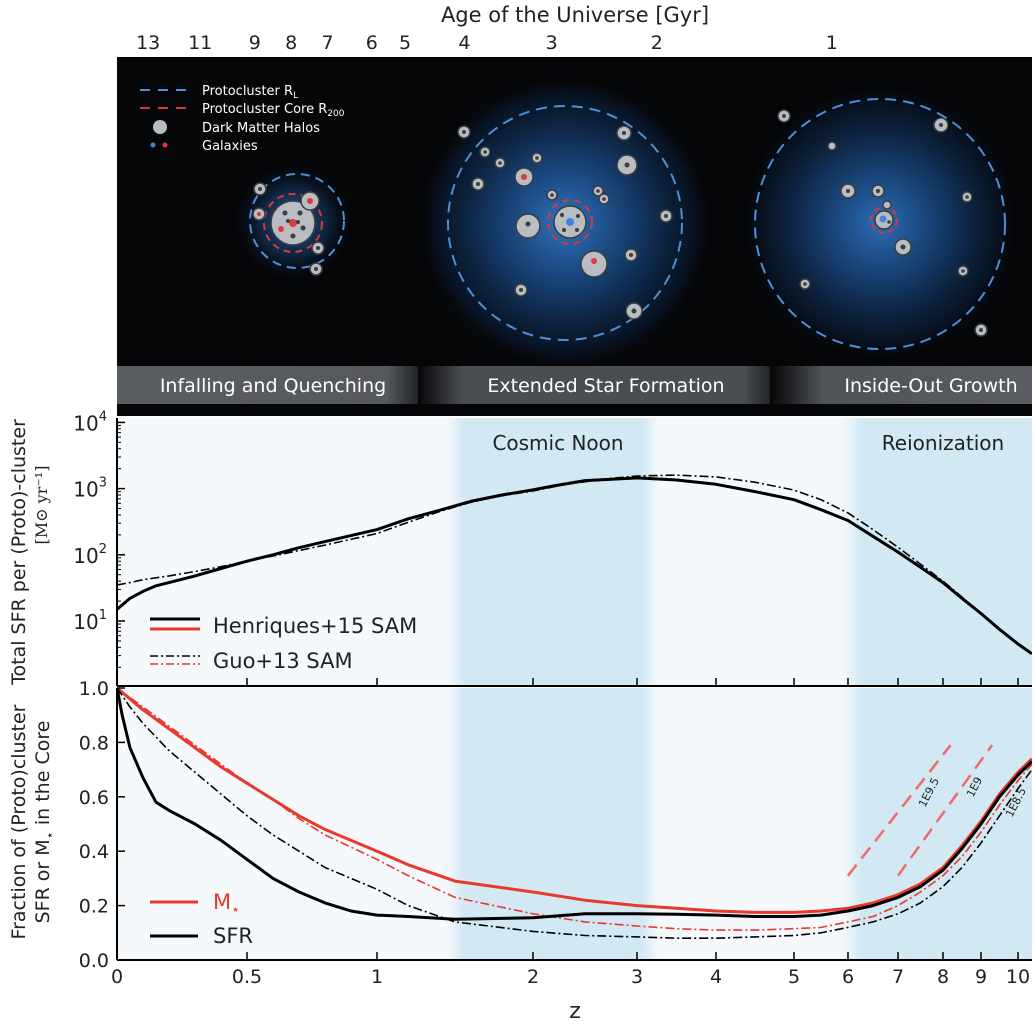 The image size is (1034, 1027). I want to click on svg-text: Protocluster Core R200, so click(273, 110).